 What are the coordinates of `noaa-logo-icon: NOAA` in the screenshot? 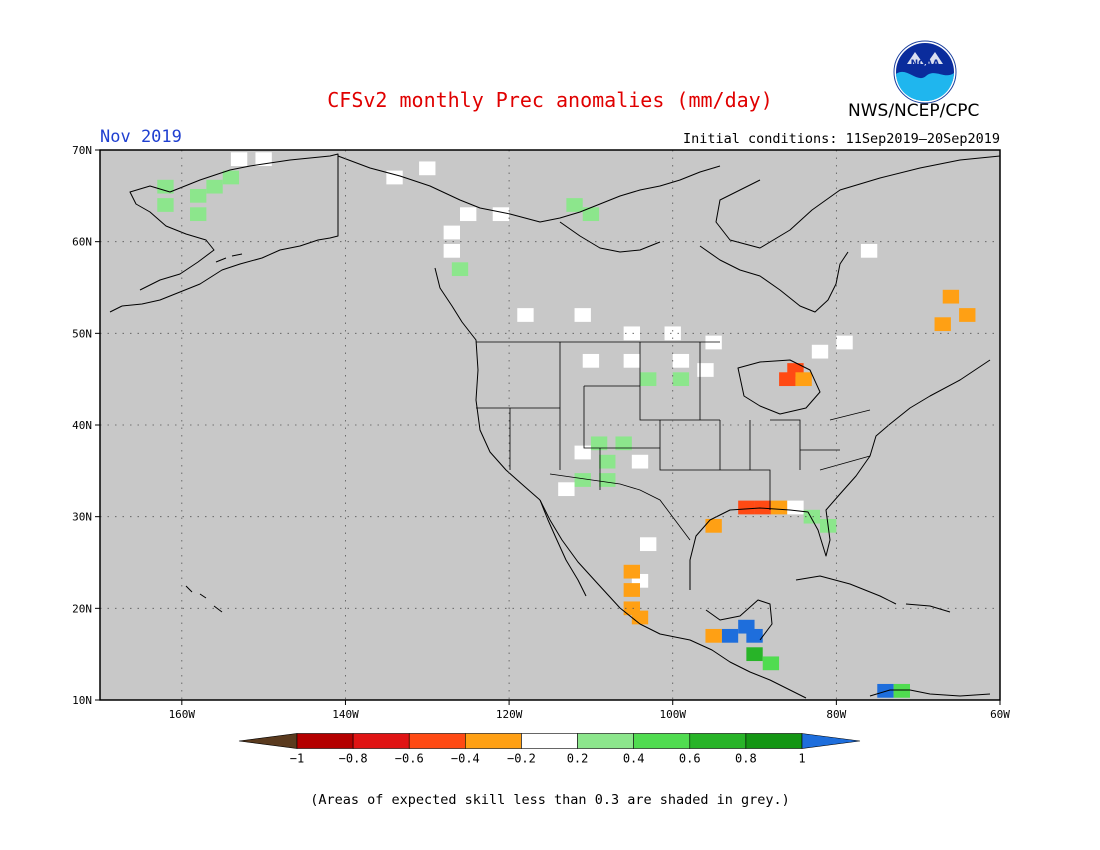 It's located at (925, 72).